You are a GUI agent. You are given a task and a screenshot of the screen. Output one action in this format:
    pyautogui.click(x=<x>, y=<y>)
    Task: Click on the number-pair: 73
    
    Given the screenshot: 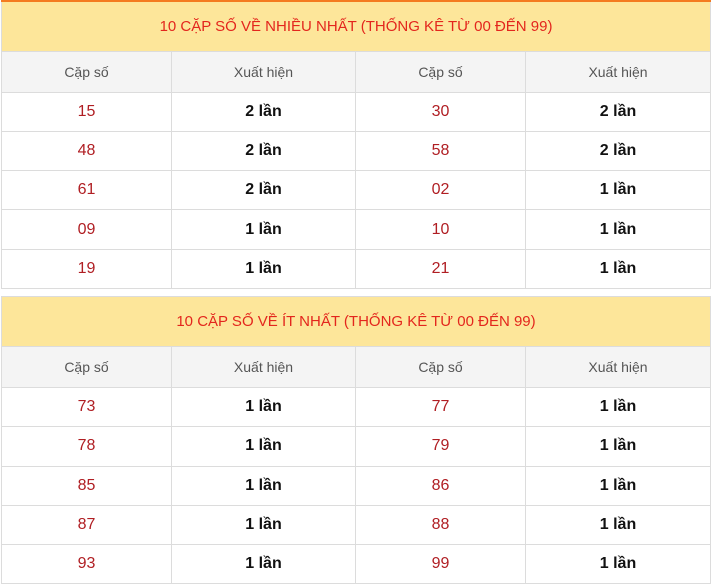 What is the action you would take?
    pyautogui.click(x=86, y=407)
    